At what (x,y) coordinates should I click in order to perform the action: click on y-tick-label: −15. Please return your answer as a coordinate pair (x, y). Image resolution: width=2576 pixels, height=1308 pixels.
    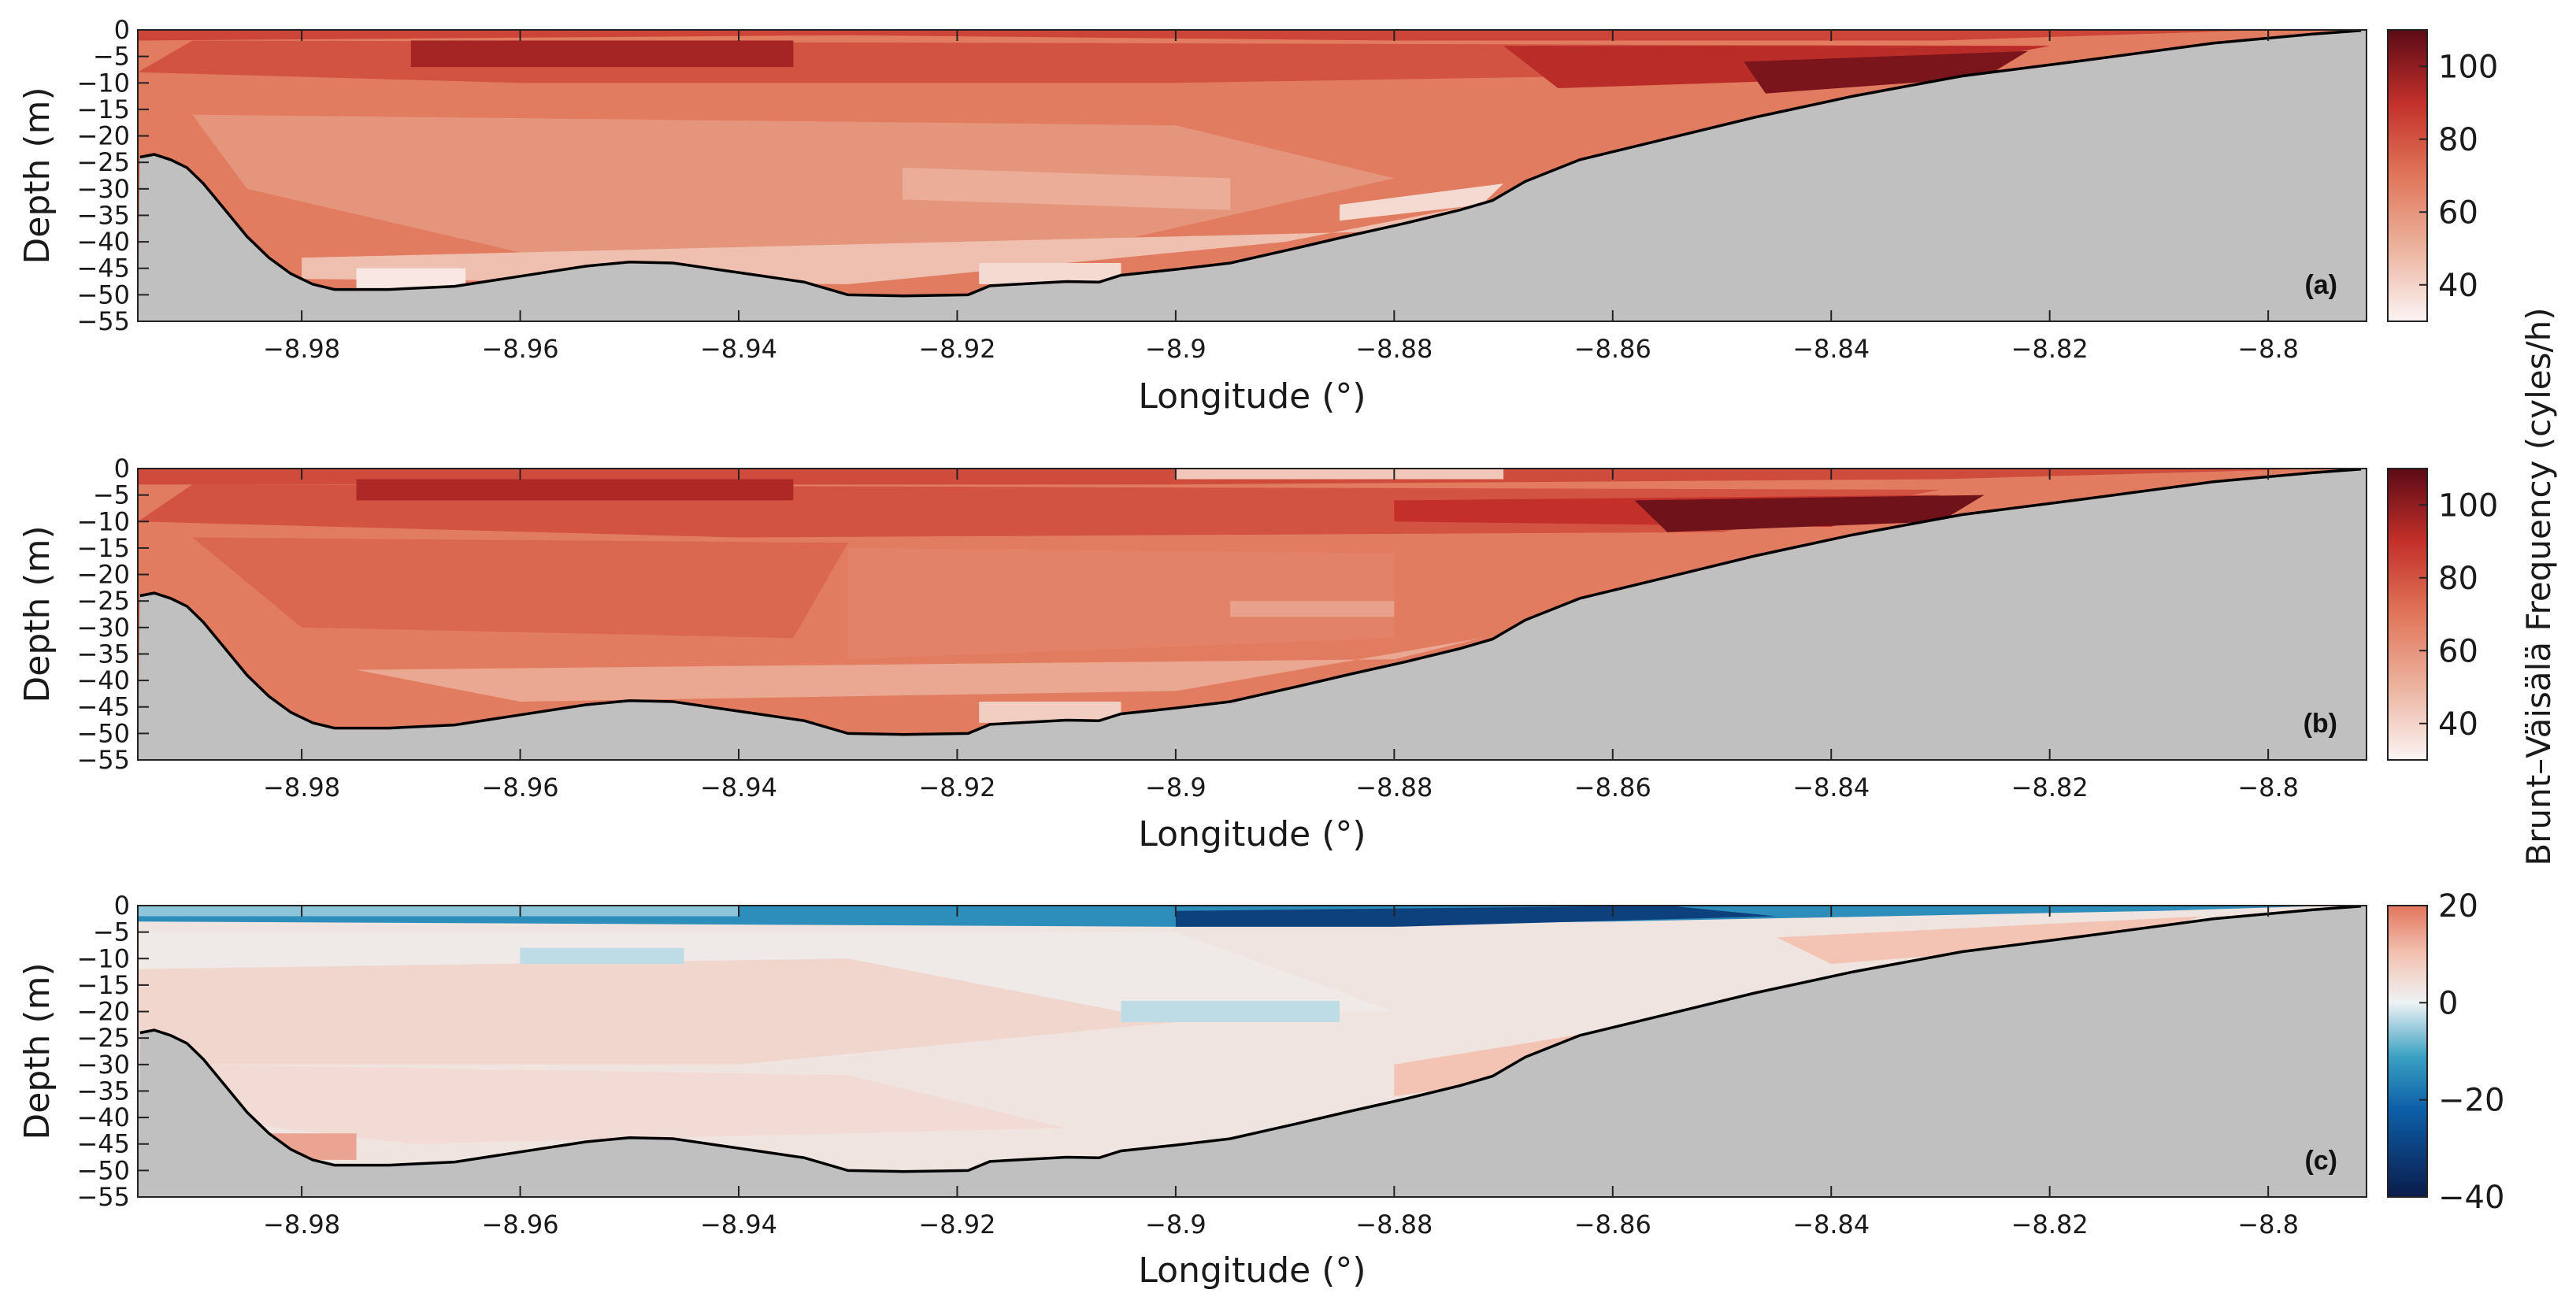
    Looking at the image, I should click on (103, 109).